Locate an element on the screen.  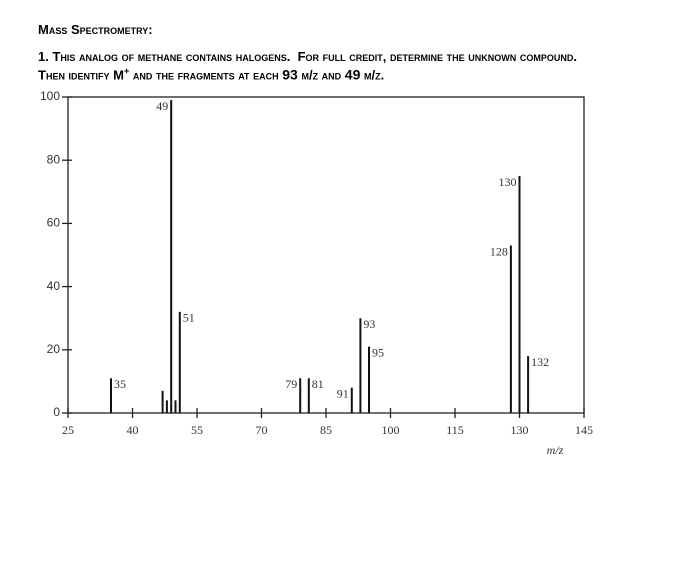
peak-label: 79 is located at coordinates (291, 384).